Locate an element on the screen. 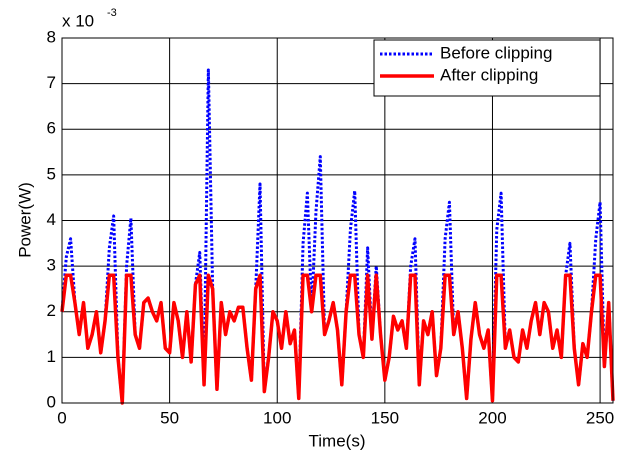  x-tick-label: 150 is located at coordinates (385, 417).